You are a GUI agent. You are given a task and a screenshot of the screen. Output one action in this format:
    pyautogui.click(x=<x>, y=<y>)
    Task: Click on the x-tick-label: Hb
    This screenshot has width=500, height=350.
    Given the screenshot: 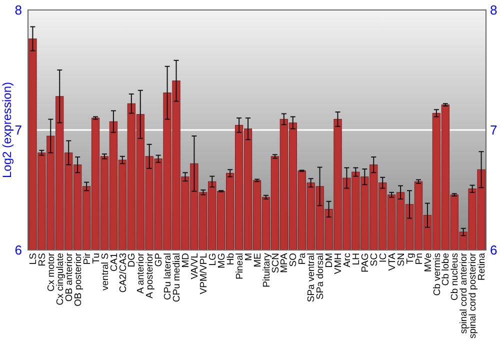 What is the action you would take?
    pyautogui.click(x=230, y=259)
    